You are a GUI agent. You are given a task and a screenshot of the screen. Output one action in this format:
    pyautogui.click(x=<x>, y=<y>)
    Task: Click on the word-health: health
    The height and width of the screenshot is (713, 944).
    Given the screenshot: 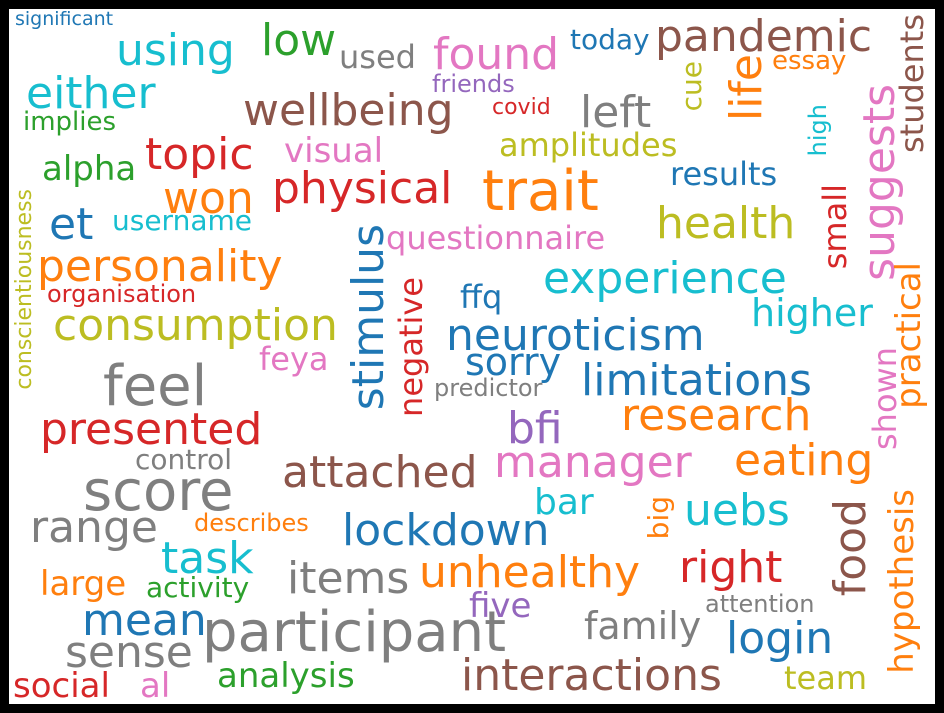 What is the action you would take?
    pyautogui.click(x=726, y=223)
    